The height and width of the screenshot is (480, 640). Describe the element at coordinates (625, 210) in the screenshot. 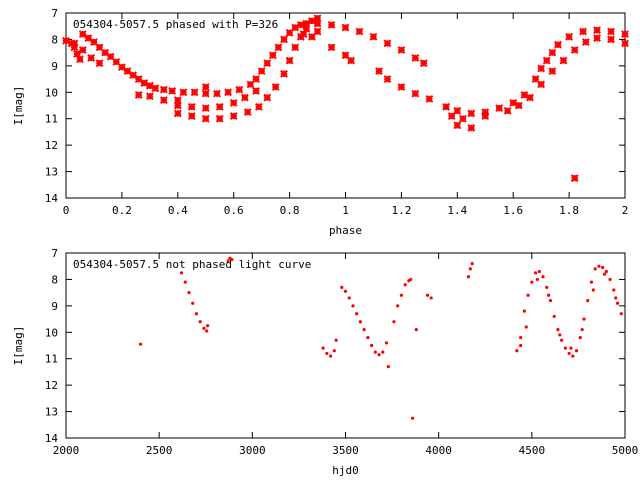

I see `x-tick-label: 2` at that location.